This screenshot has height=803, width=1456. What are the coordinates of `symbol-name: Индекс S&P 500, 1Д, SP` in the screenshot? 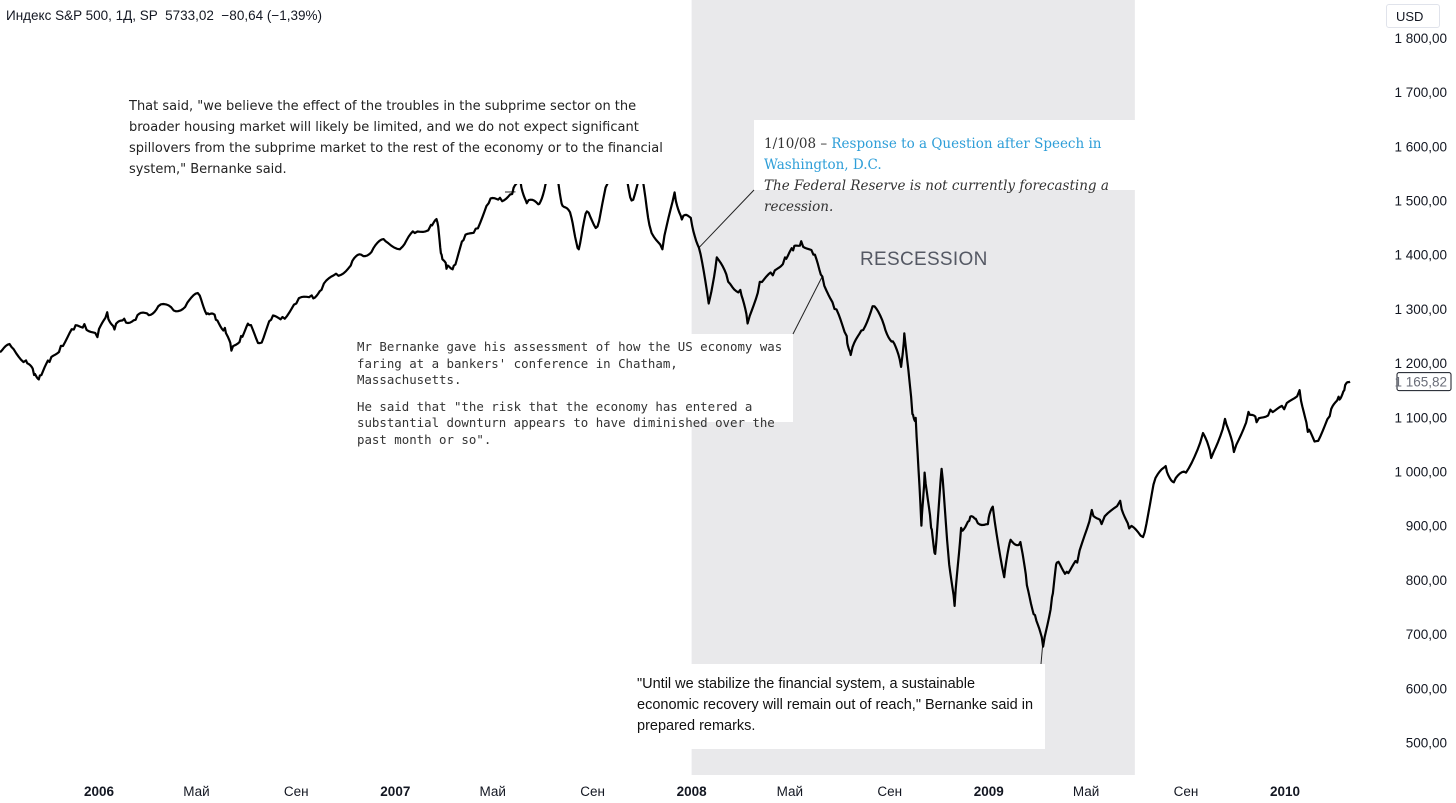 It's located at (82, 15).